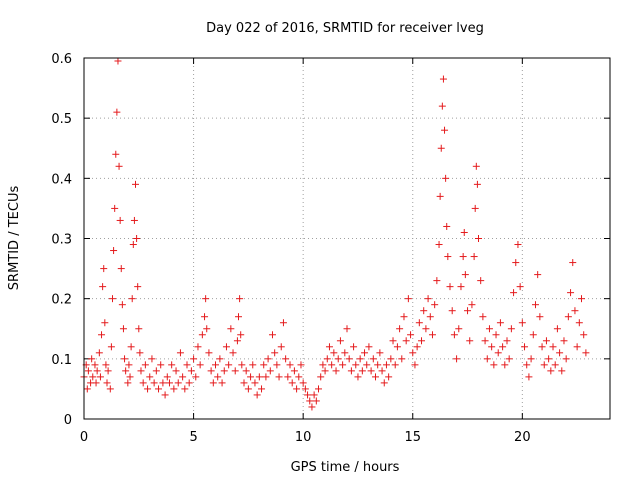  Describe the element at coordinates (61, 179) in the screenshot. I see `y-tick-label: 0.4` at that location.